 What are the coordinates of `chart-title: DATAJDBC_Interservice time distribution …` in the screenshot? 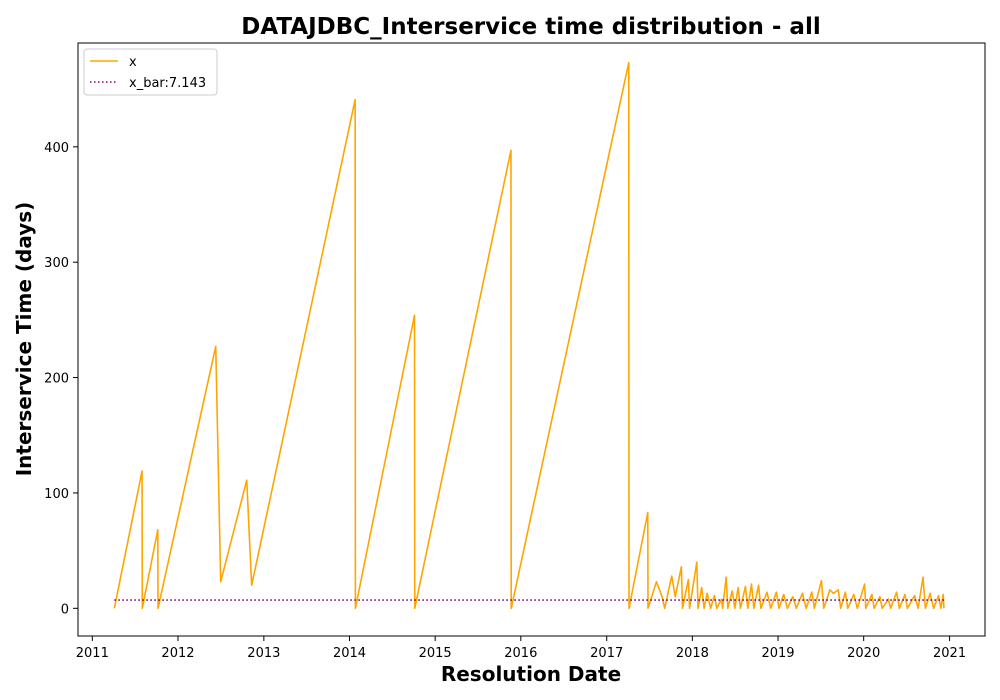 It's located at (530, 27).